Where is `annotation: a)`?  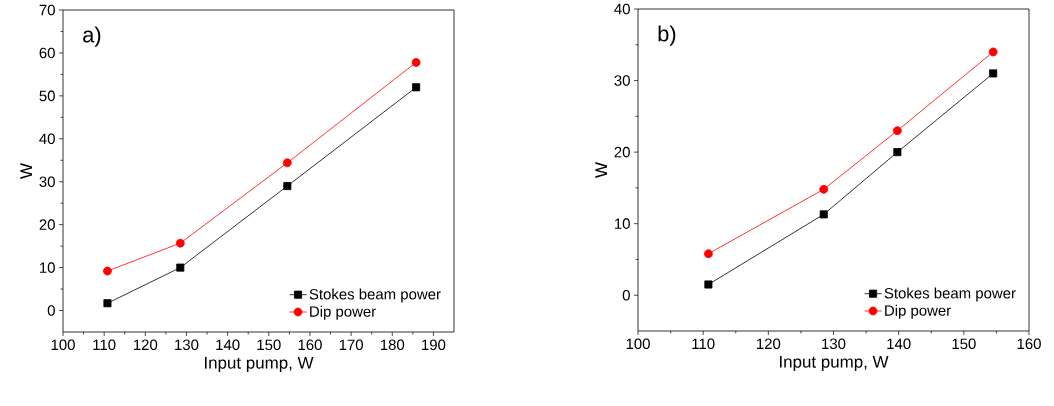
annotation: a) is located at coordinates (92, 36).